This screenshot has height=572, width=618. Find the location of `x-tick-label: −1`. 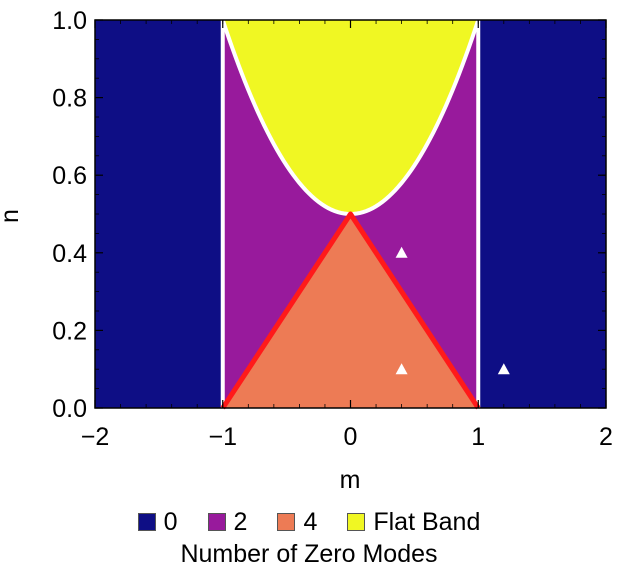

x-tick-label: −1 is located at coordinates (222, 437).